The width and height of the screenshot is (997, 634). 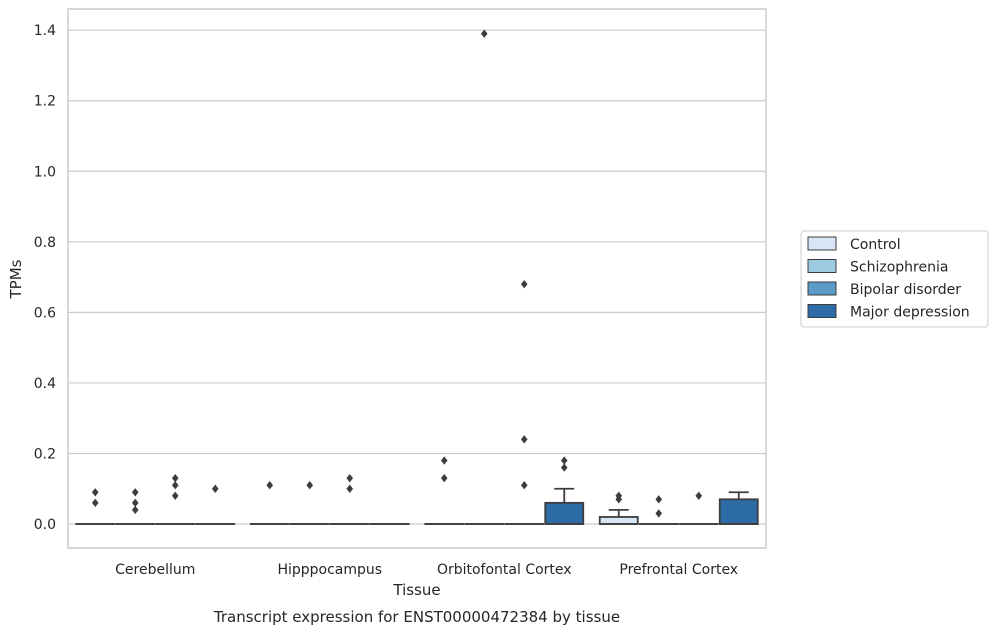 What do you see at coordinates (899, 268) in the screenshot?
I see `legend-label: Schizophrenia` at bounding box center [899, 268].